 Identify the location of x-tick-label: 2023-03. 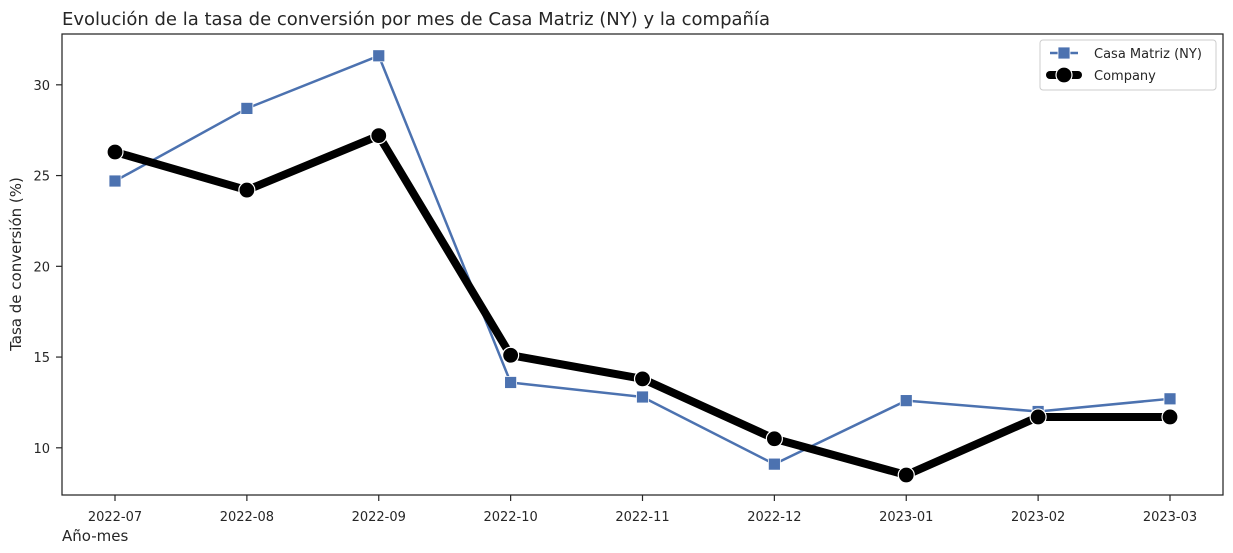
(1170, 517).